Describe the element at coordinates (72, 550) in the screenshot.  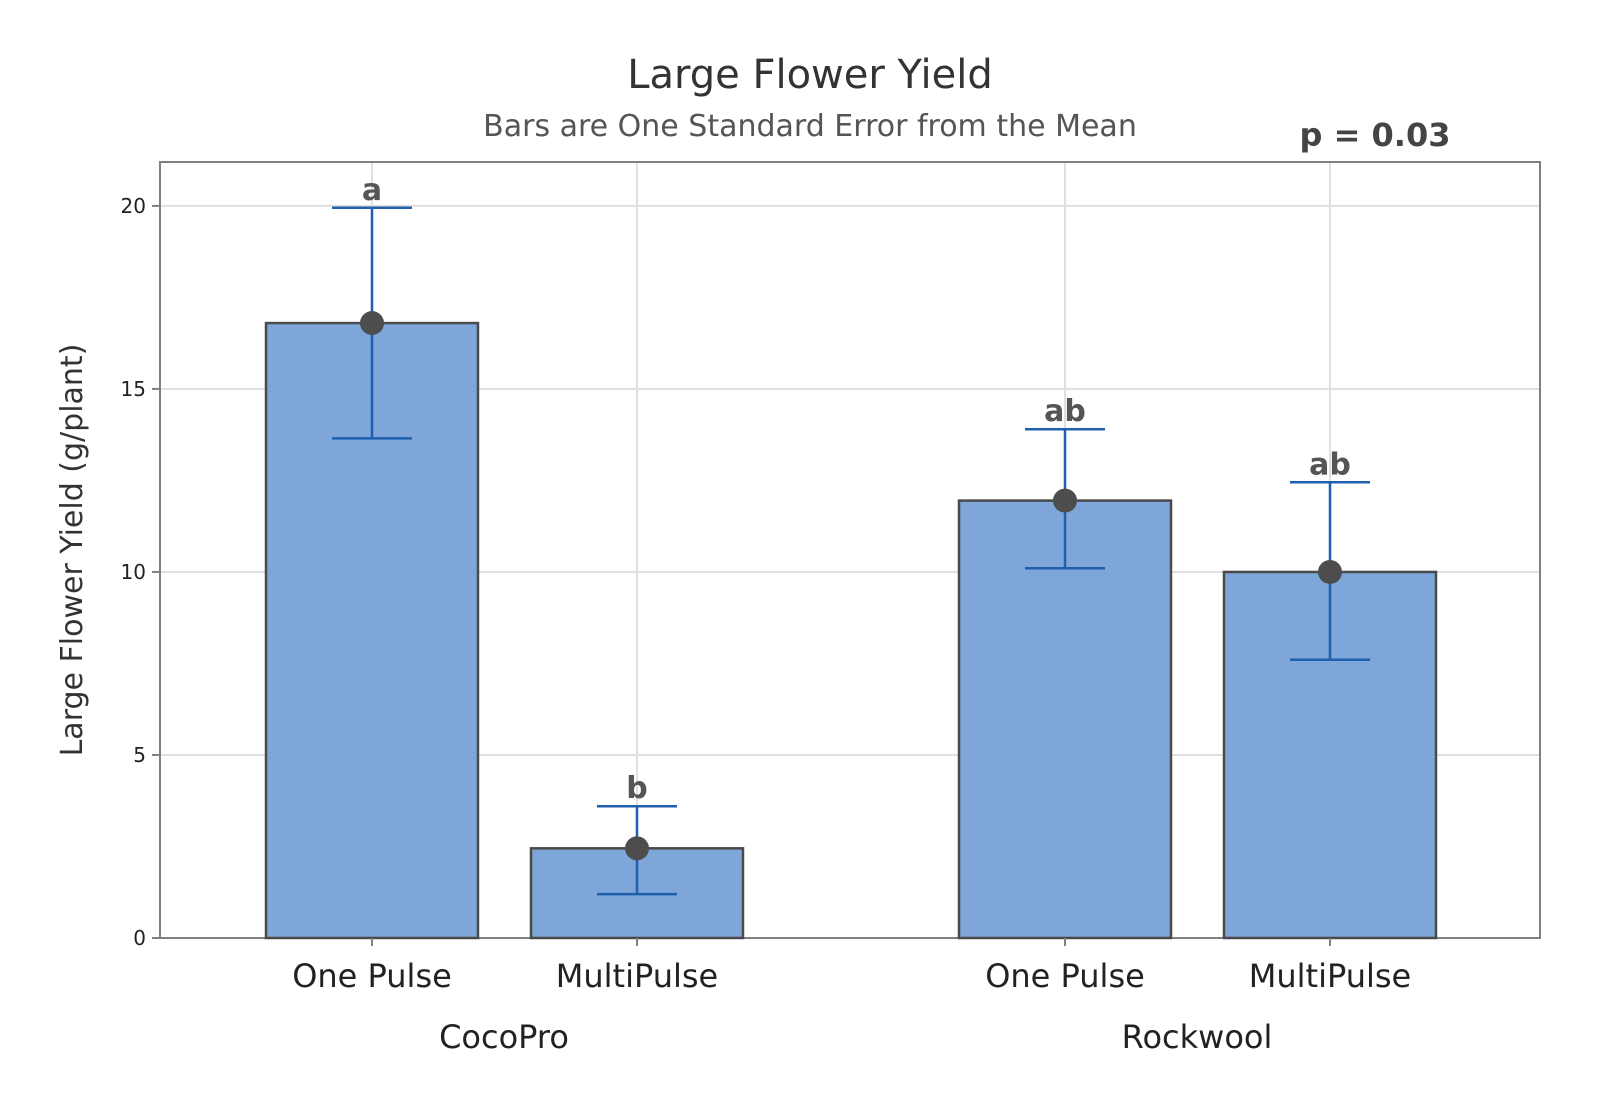
I see `y-axis-label: Large Flower Yield (g/plant)` at that location.